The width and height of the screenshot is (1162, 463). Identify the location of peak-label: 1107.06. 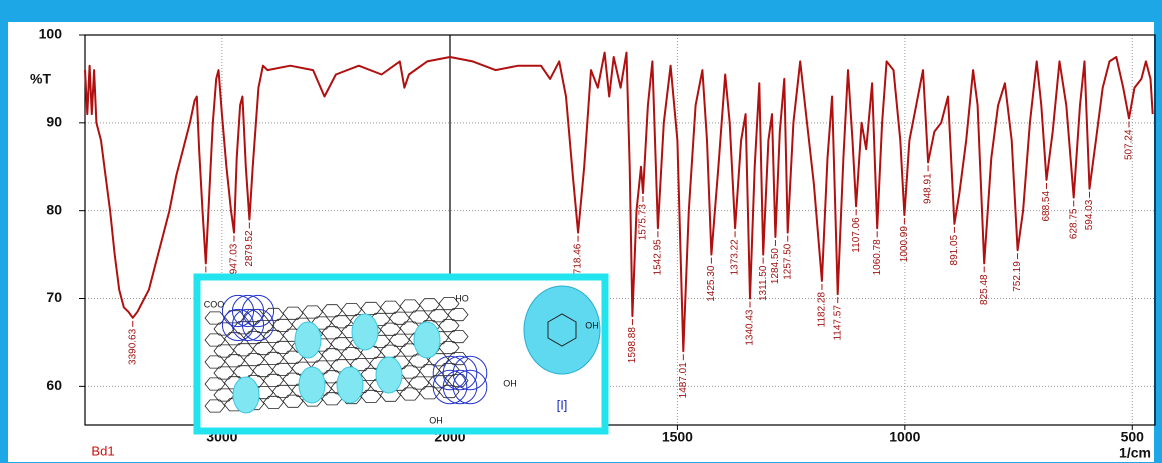
(856, 235).